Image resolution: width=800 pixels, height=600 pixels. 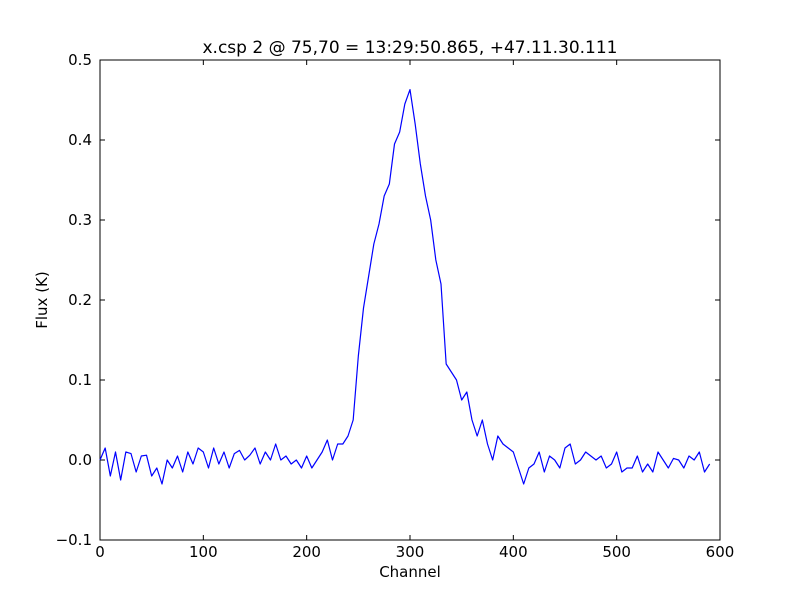 What do you see at coordinates (410, 572) in the screenshot?
I see `x-axis-label: Channel` at bounding box center [410, 572].